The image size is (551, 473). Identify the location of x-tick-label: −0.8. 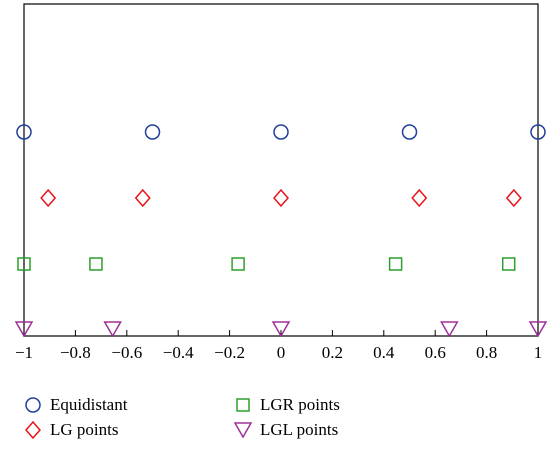
(75, 352).